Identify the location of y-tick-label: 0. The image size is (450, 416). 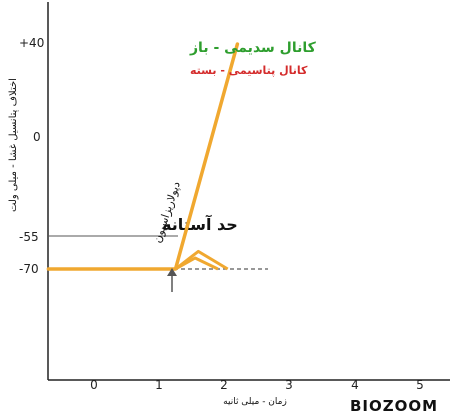
(37, 137).